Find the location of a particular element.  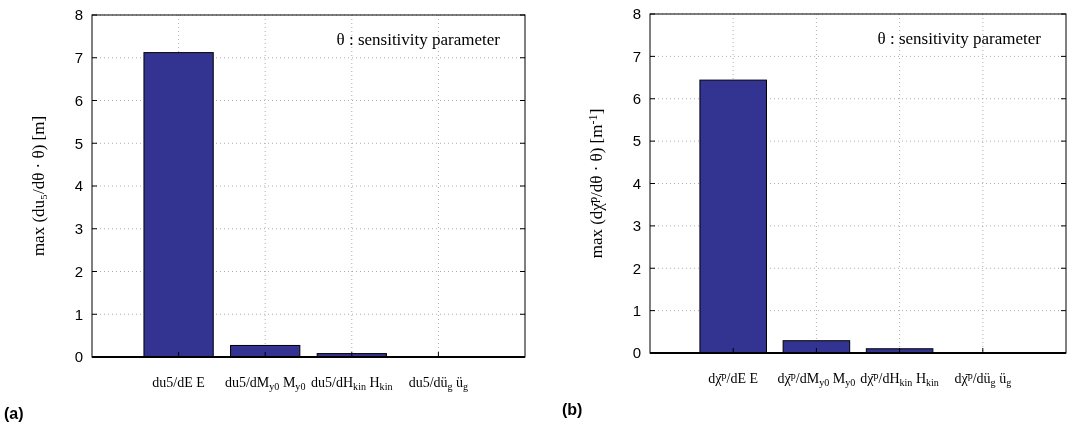

x-tick-label: du5/dM$_{y0}$ M$_{y0}$ is located at coordinates (265, 383).